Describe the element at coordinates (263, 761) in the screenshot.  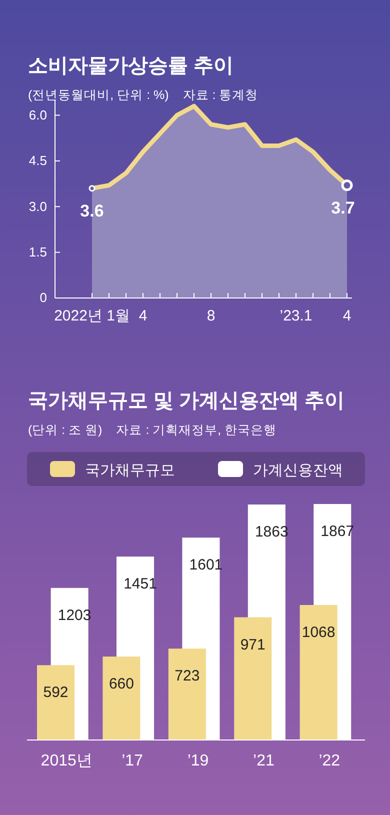
I see `x-tick-label: ’21` at that location.